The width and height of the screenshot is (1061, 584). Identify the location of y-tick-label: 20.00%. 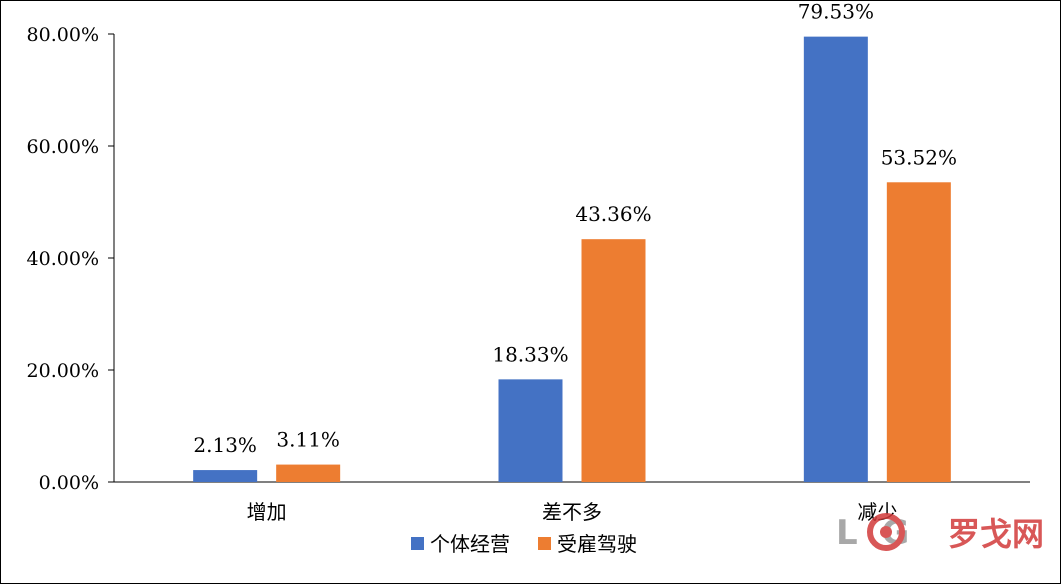
(63, 371).